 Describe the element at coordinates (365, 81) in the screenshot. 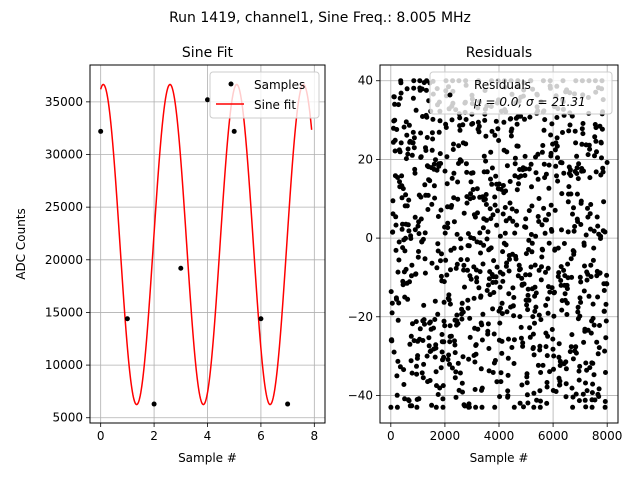

I see `residuals-ytick-label: 40` at that location.